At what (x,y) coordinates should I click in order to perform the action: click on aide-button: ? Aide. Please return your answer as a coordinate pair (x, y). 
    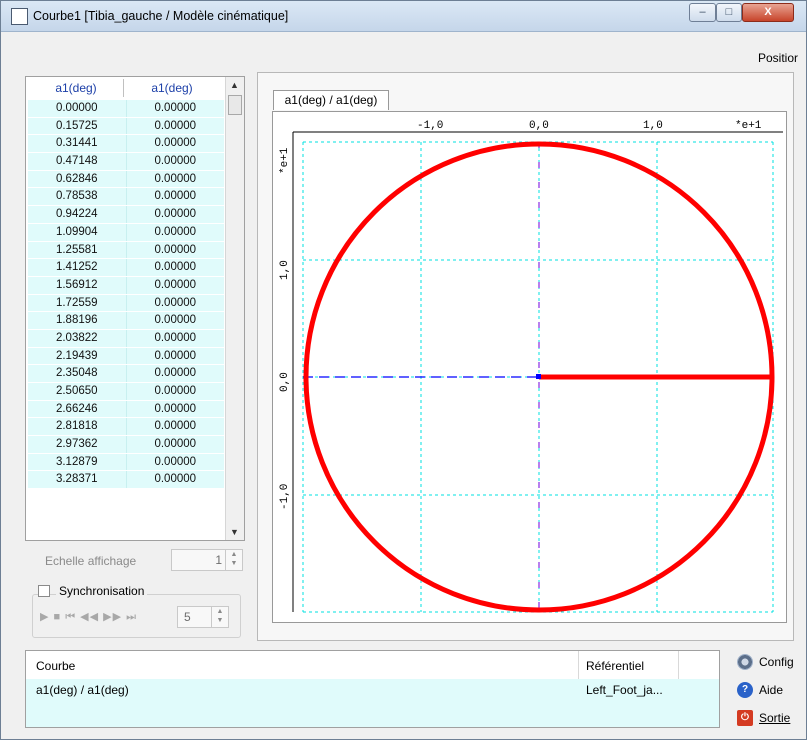
    Looking at the image, I should click on (760, 690).